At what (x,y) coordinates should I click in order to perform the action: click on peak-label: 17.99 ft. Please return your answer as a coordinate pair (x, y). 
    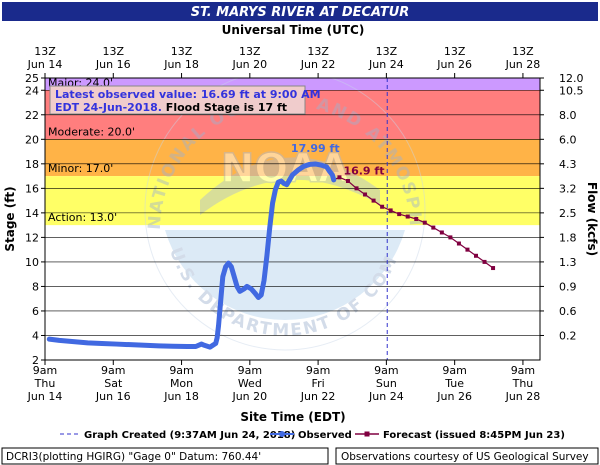
    Looking at the image, I should click on (315, 148).